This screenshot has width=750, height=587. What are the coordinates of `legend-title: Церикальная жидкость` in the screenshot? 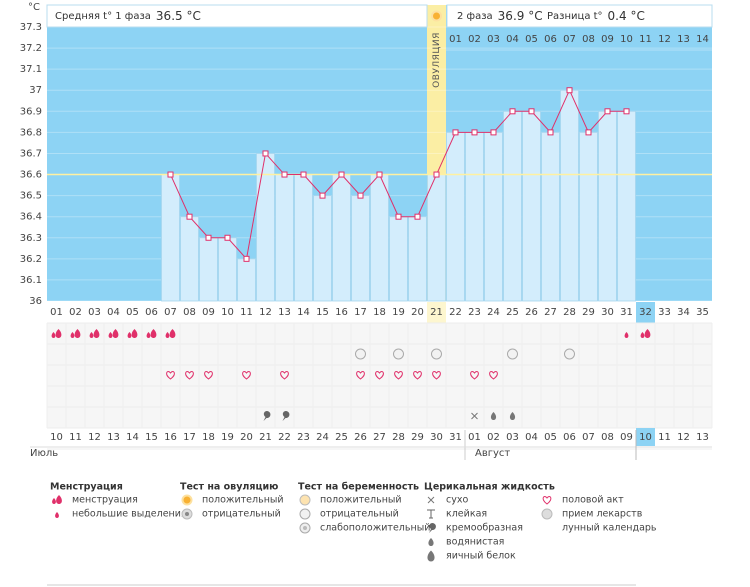 It's located at (489, 487).